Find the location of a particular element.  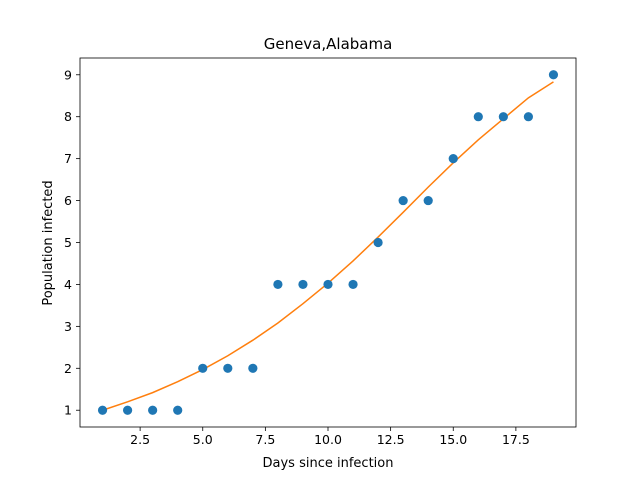

y-tick-label: 1 is located at coordinates (68, 410).